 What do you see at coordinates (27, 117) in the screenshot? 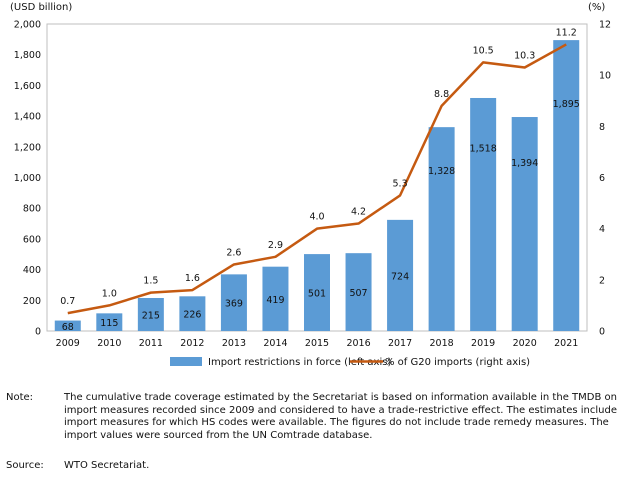
I see `left-axis-tick-label: 1,400` at bounding box center [27, 117].